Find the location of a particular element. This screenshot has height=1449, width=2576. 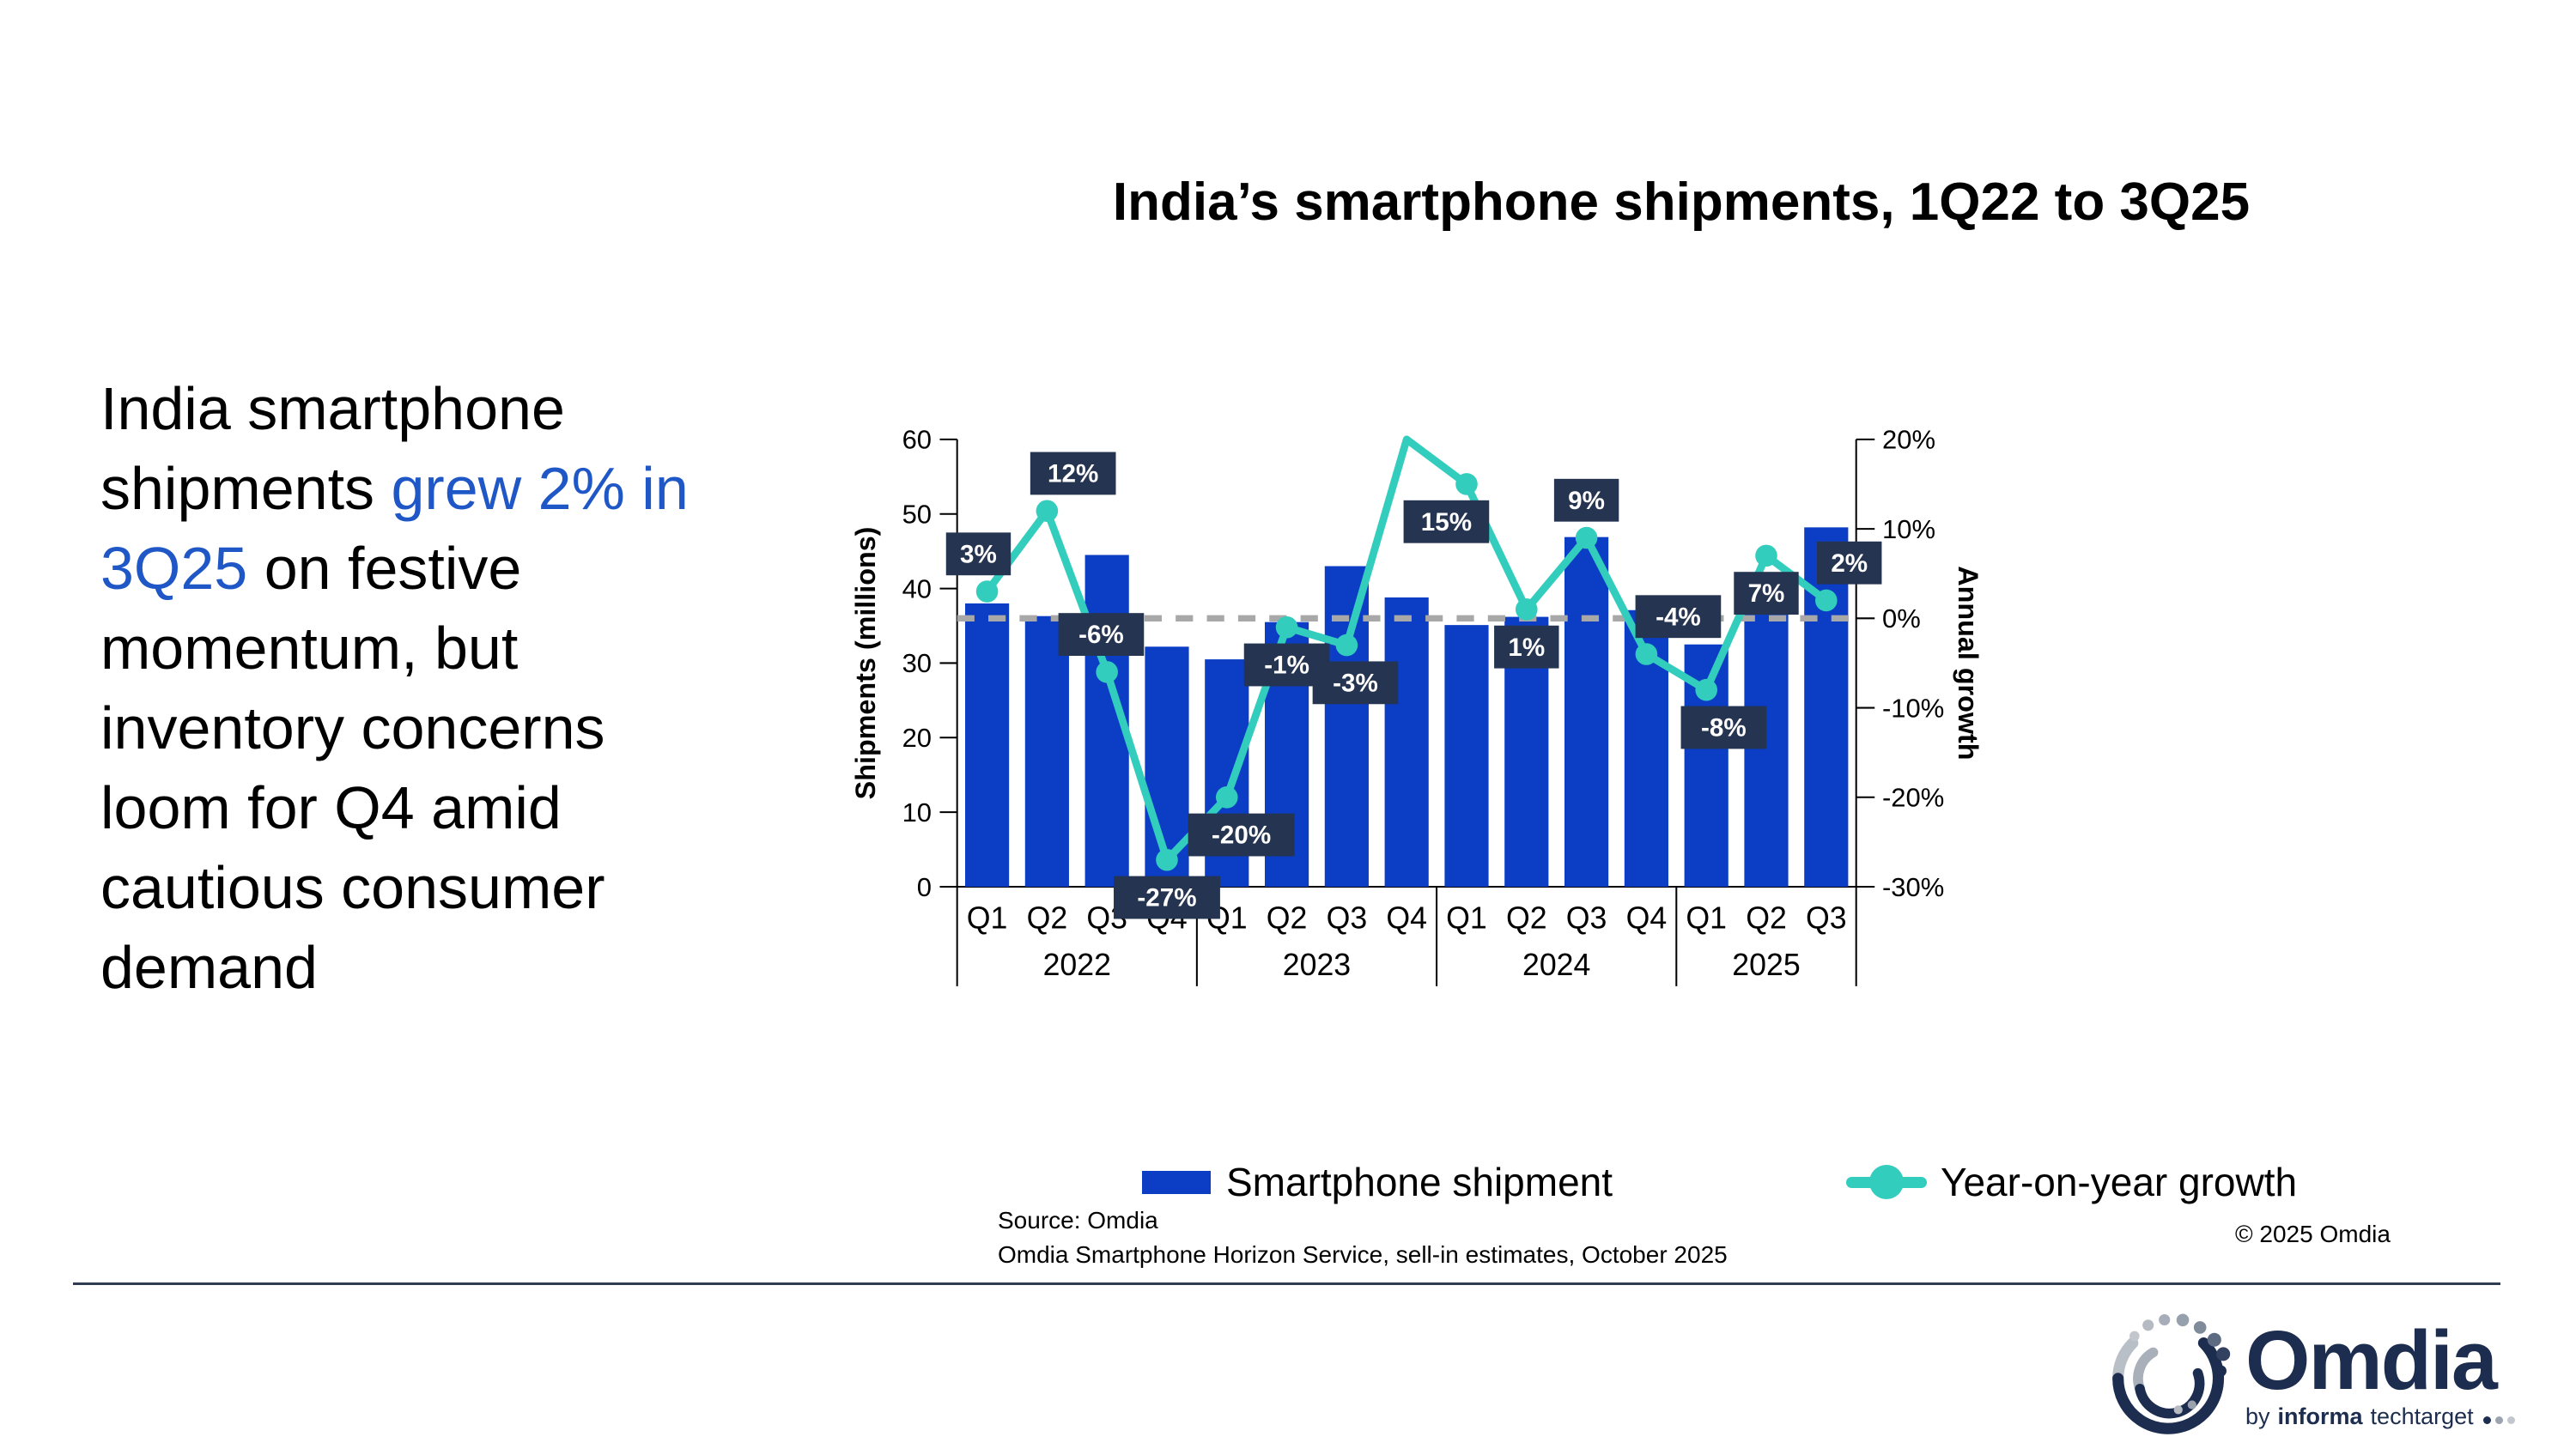

right-axis-tick-label: 20% is located at coordinates (1909, 440).